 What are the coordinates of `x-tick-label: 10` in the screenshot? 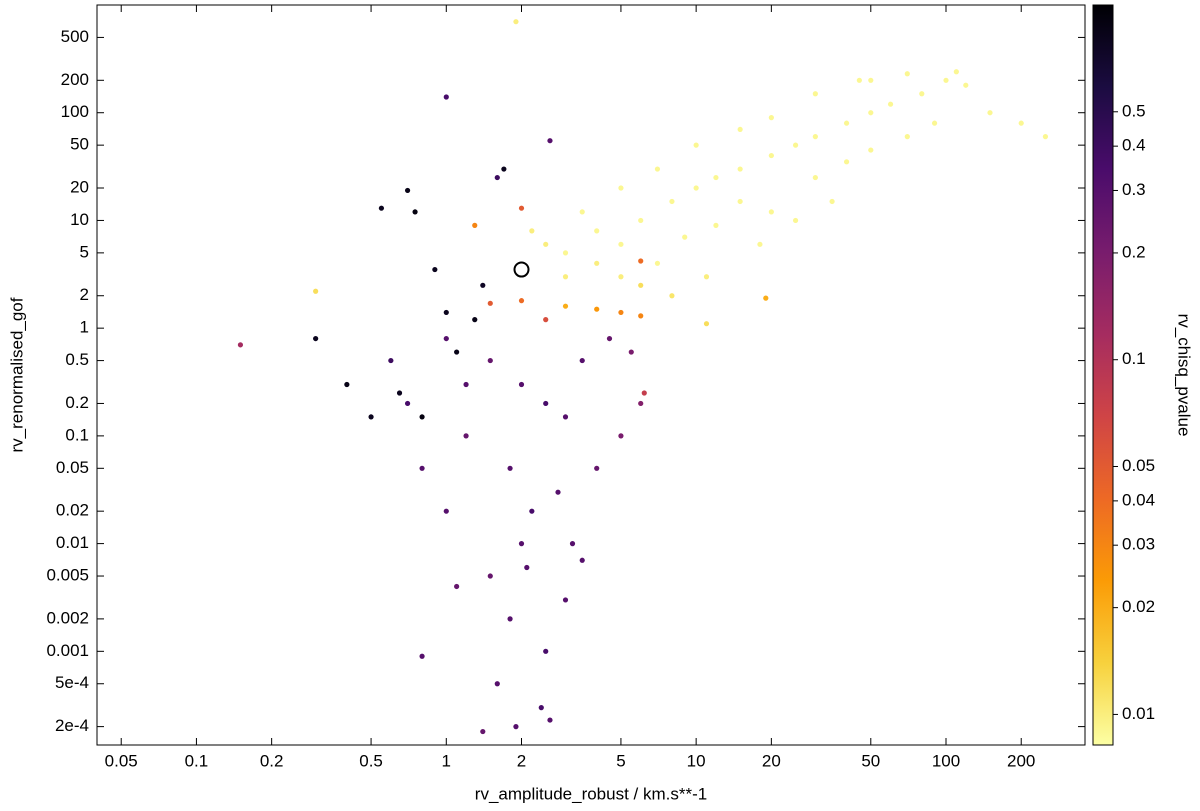 It's located at (696, 760).